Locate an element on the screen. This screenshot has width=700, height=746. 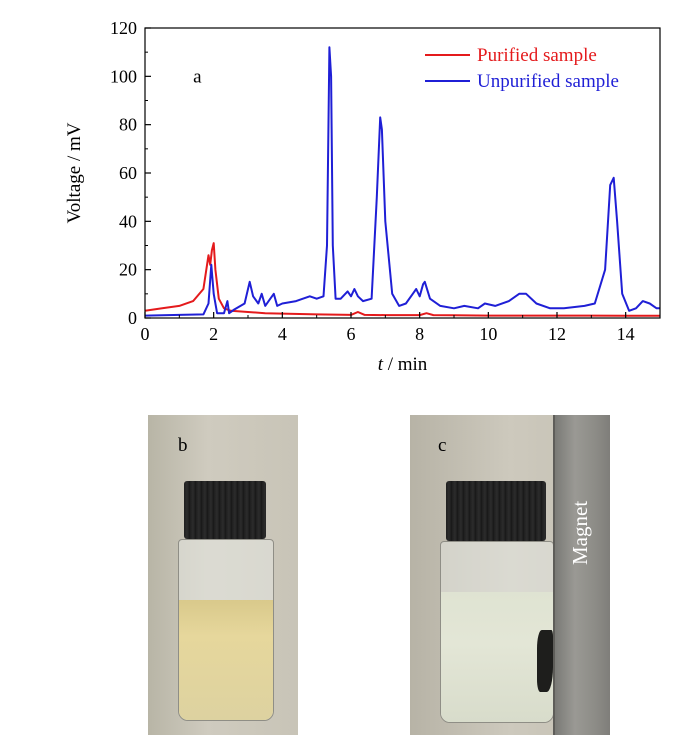
photo-c-label: c is located at coordinates (442, 445).